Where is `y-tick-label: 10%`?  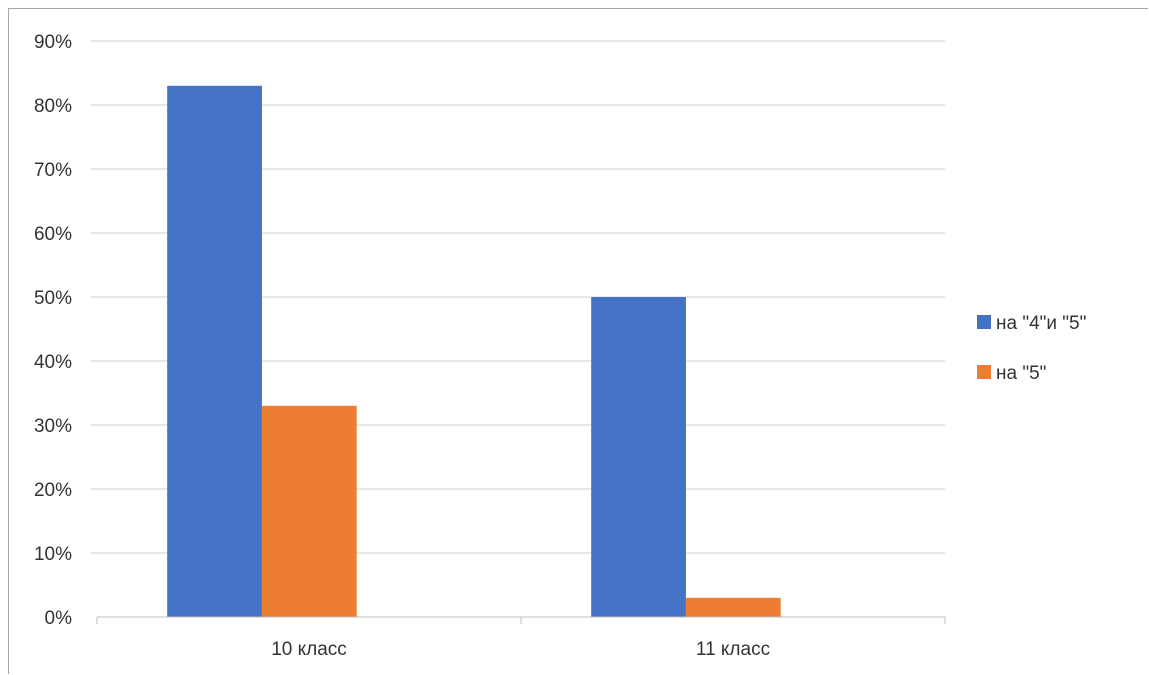 y-tick-label: 10% is located at coordinates (53, 554).